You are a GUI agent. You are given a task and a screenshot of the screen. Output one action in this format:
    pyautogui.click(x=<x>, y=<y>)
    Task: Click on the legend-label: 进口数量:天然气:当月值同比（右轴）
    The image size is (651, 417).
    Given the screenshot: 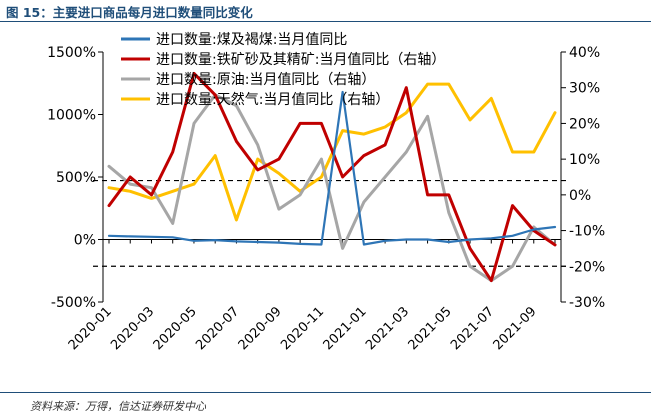 What is the action you would take?
    pyautogui.click(x=272, y=99)
    